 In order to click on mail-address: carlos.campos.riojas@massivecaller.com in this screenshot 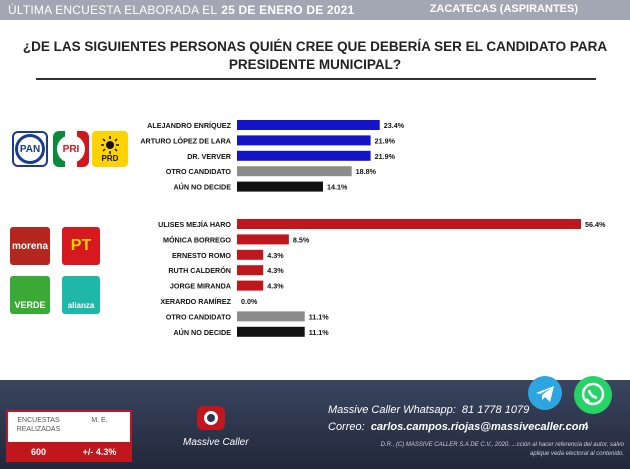, I will do `click(479, 427)`.